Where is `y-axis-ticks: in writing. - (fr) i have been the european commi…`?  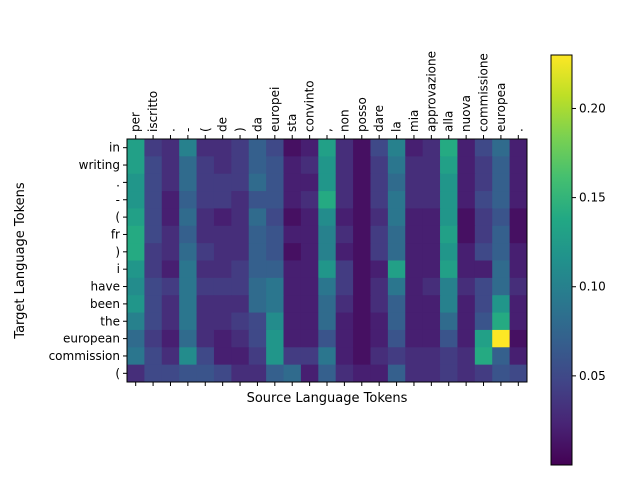 y-axis-ticks: in writing. - (fr) i have been the european commi… is located at coordinates (88, 260).